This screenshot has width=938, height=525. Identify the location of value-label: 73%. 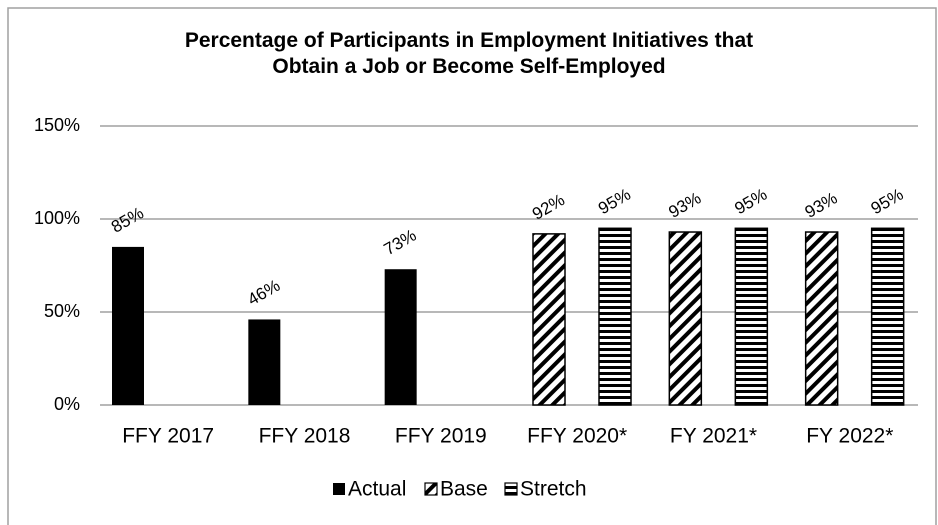
(400, 242).